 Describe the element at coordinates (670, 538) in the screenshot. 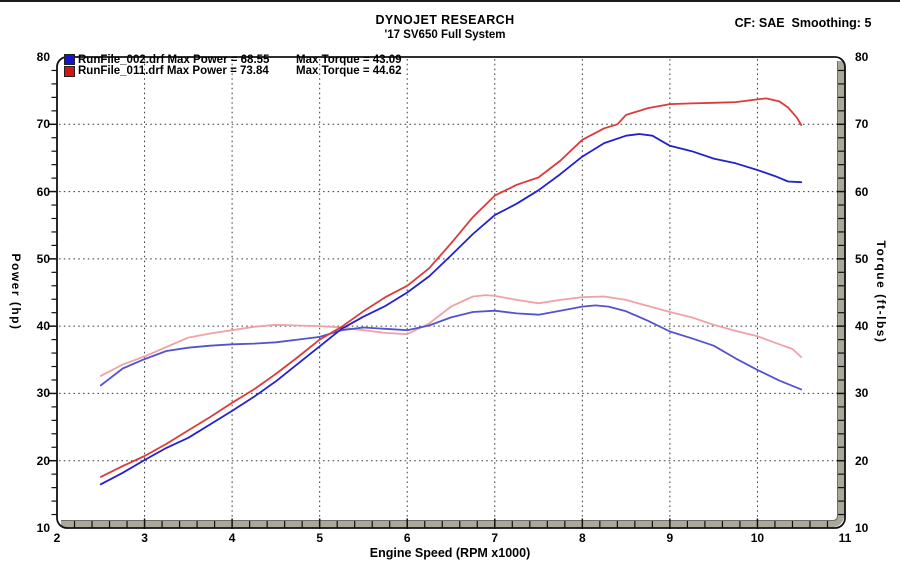

I see `x-tick-label-9: 9` at that location.